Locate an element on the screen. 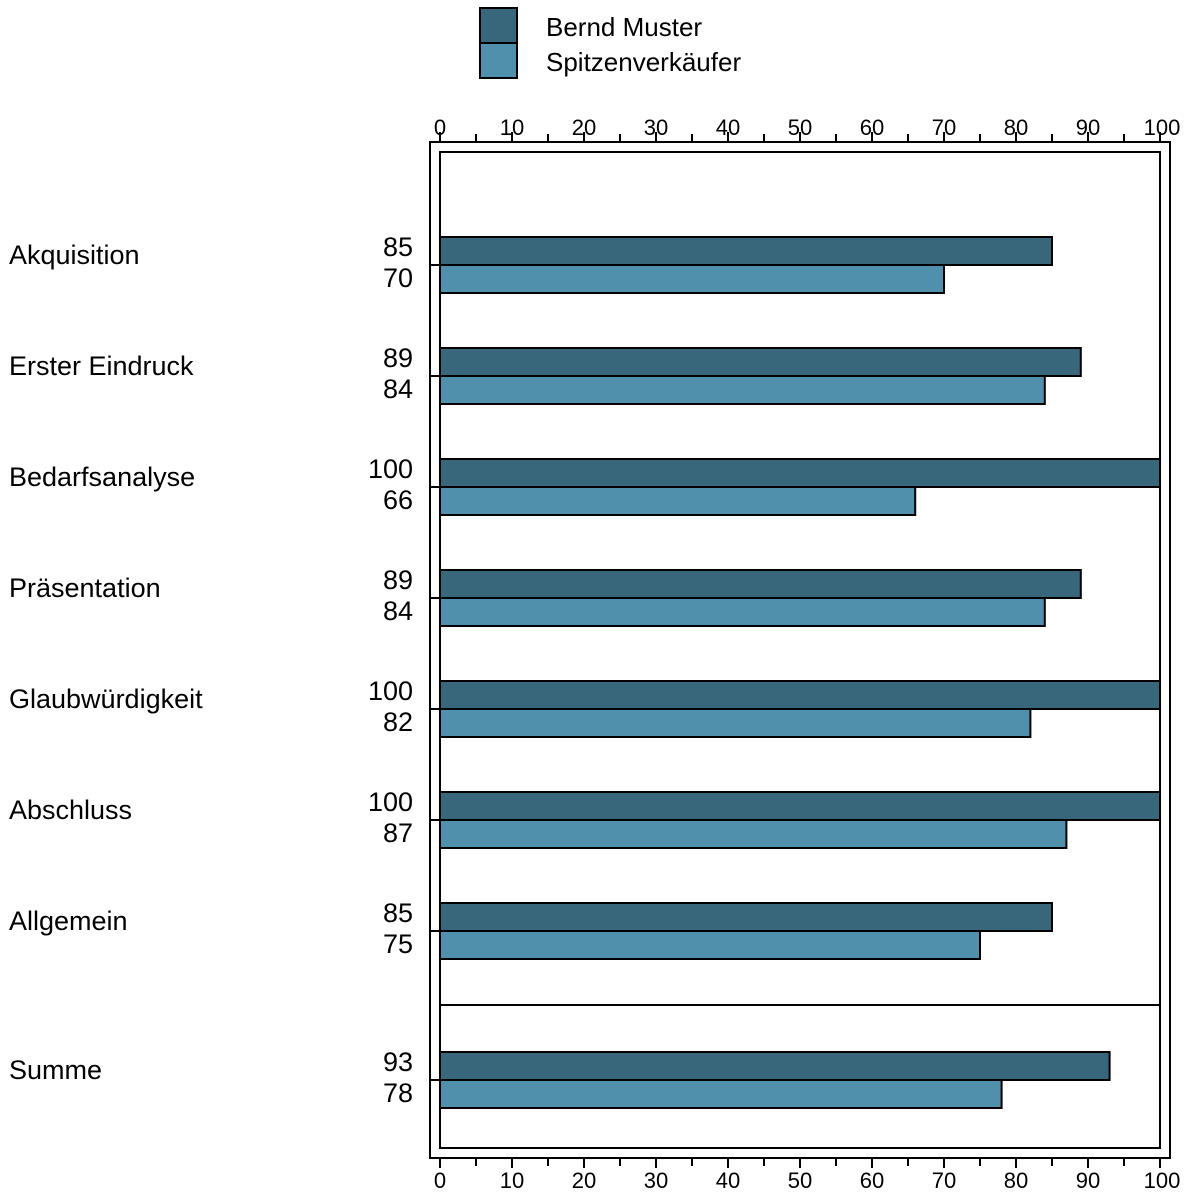  top-tick-label: 40 is located at coordinates (728, 127).